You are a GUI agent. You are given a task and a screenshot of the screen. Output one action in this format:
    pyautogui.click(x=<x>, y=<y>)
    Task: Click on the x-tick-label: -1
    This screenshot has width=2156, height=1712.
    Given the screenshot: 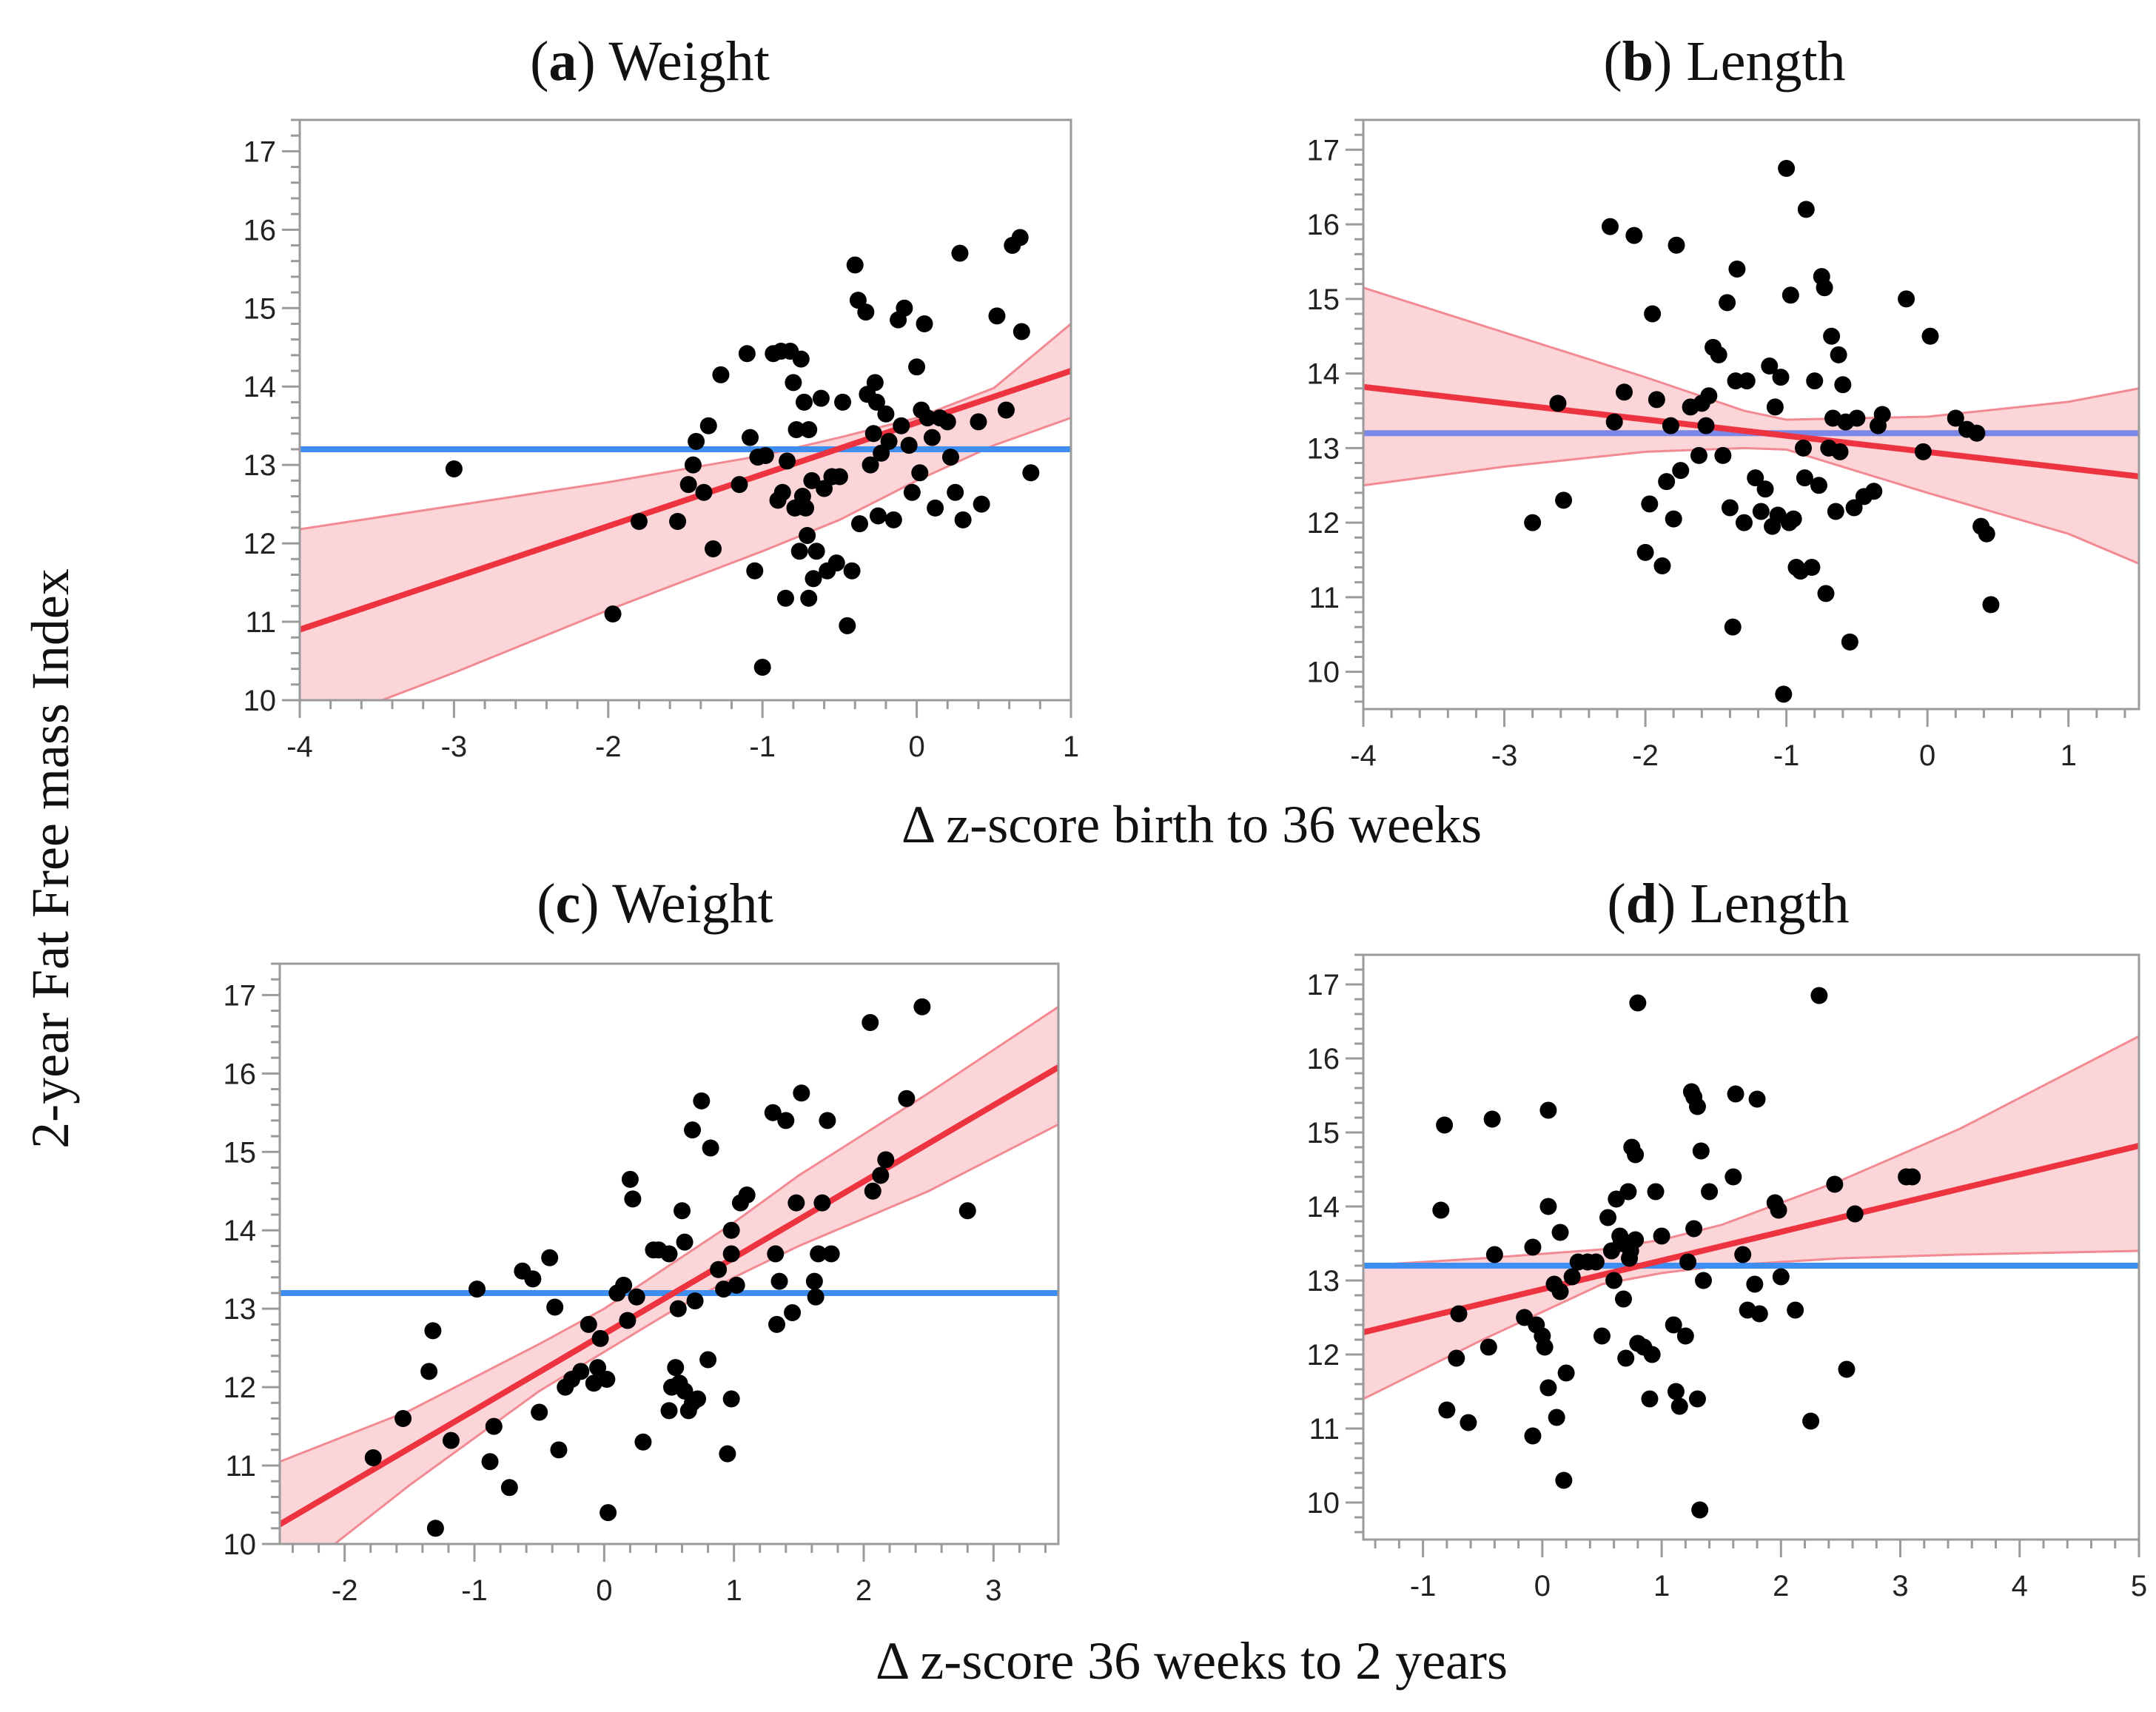 What is the action you would take?
    pyautogui.click(x=1786, y=755)
    